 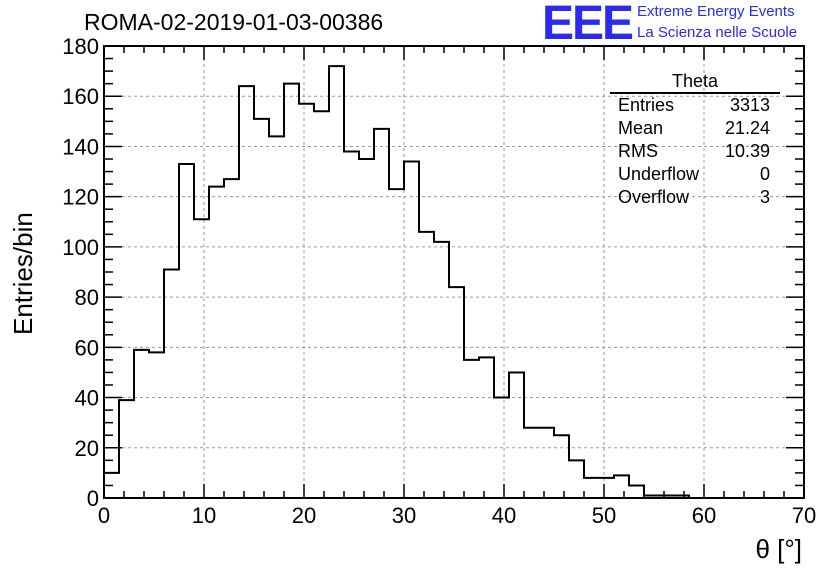 I want to click on y-axis-label: Entries/bin, so click(x=23, y=273).